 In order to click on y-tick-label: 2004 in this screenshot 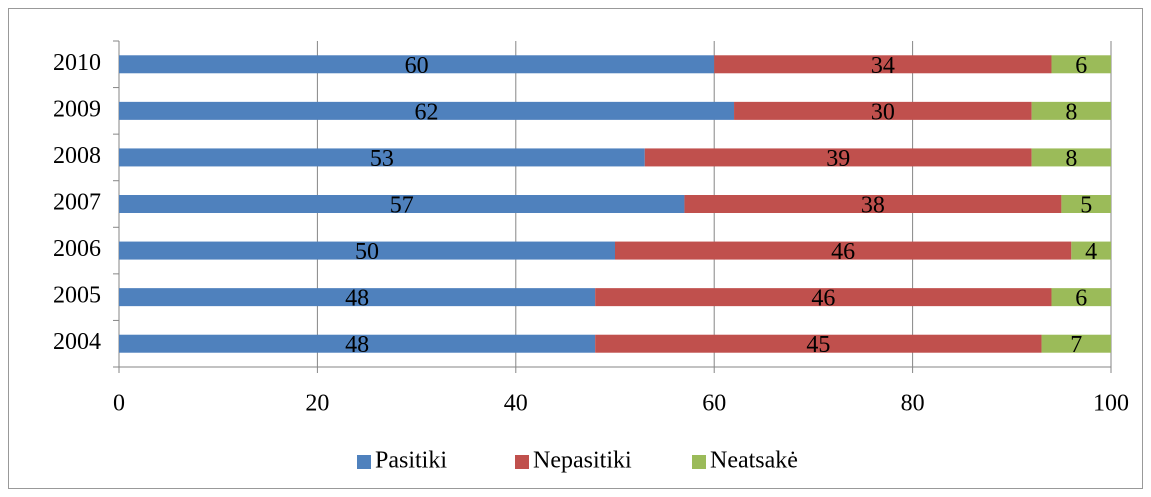, I will do `click(77, 342)`.